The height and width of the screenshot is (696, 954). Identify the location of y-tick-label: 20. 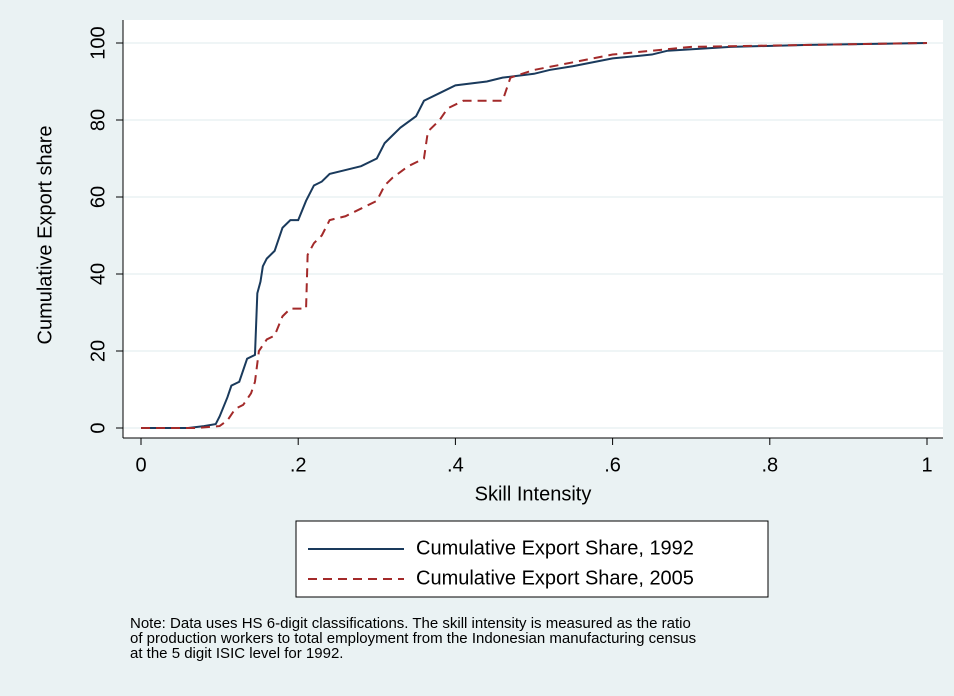
(98, 351).